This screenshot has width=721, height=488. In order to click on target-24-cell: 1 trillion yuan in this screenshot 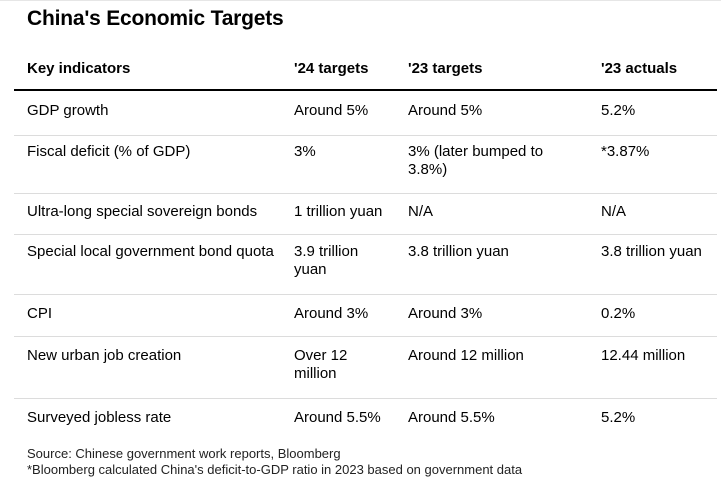, I will do `click(338, 214)`.